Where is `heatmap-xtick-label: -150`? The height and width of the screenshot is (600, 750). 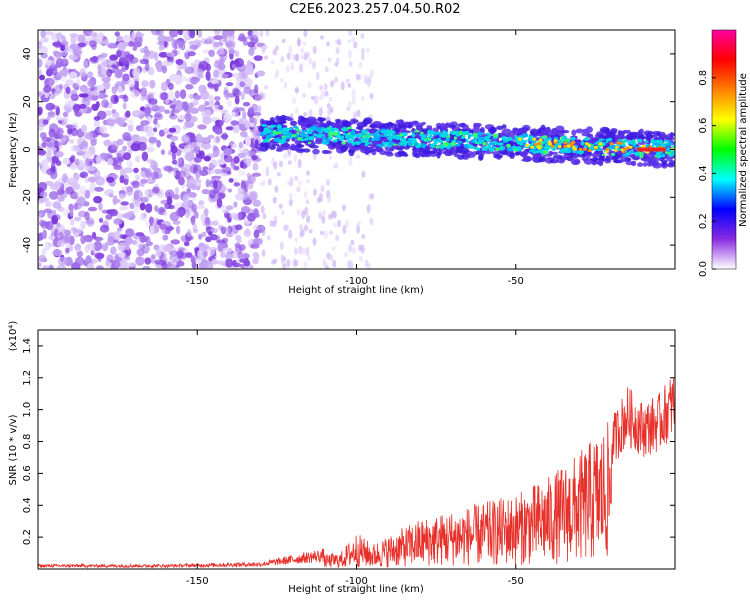 heatmap-xtick-label: -150 is located at coordinates (197, 281).